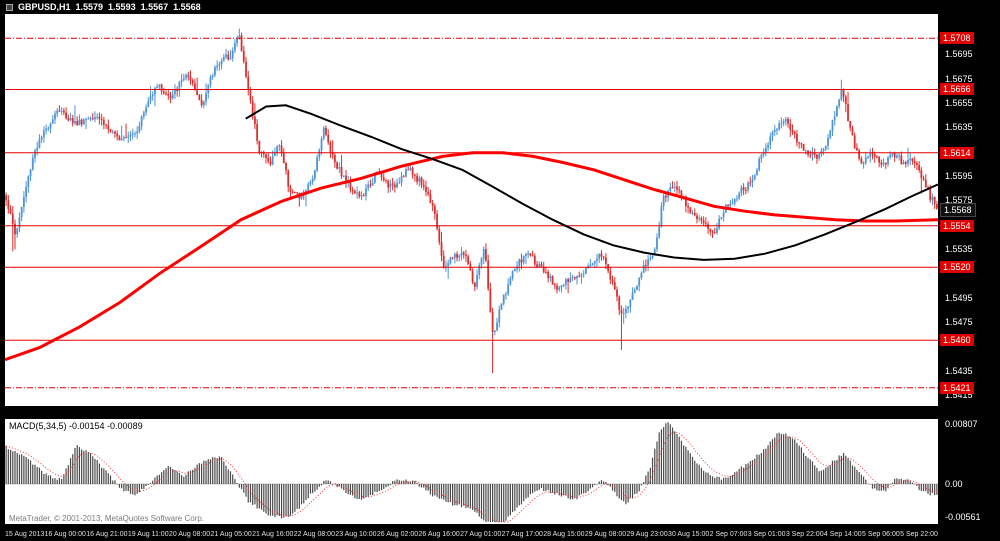 This screenshot has width=1000, height=541. I want to click on macd-axis: 0.00807 0.00 -0.00561, so click(969, 471).